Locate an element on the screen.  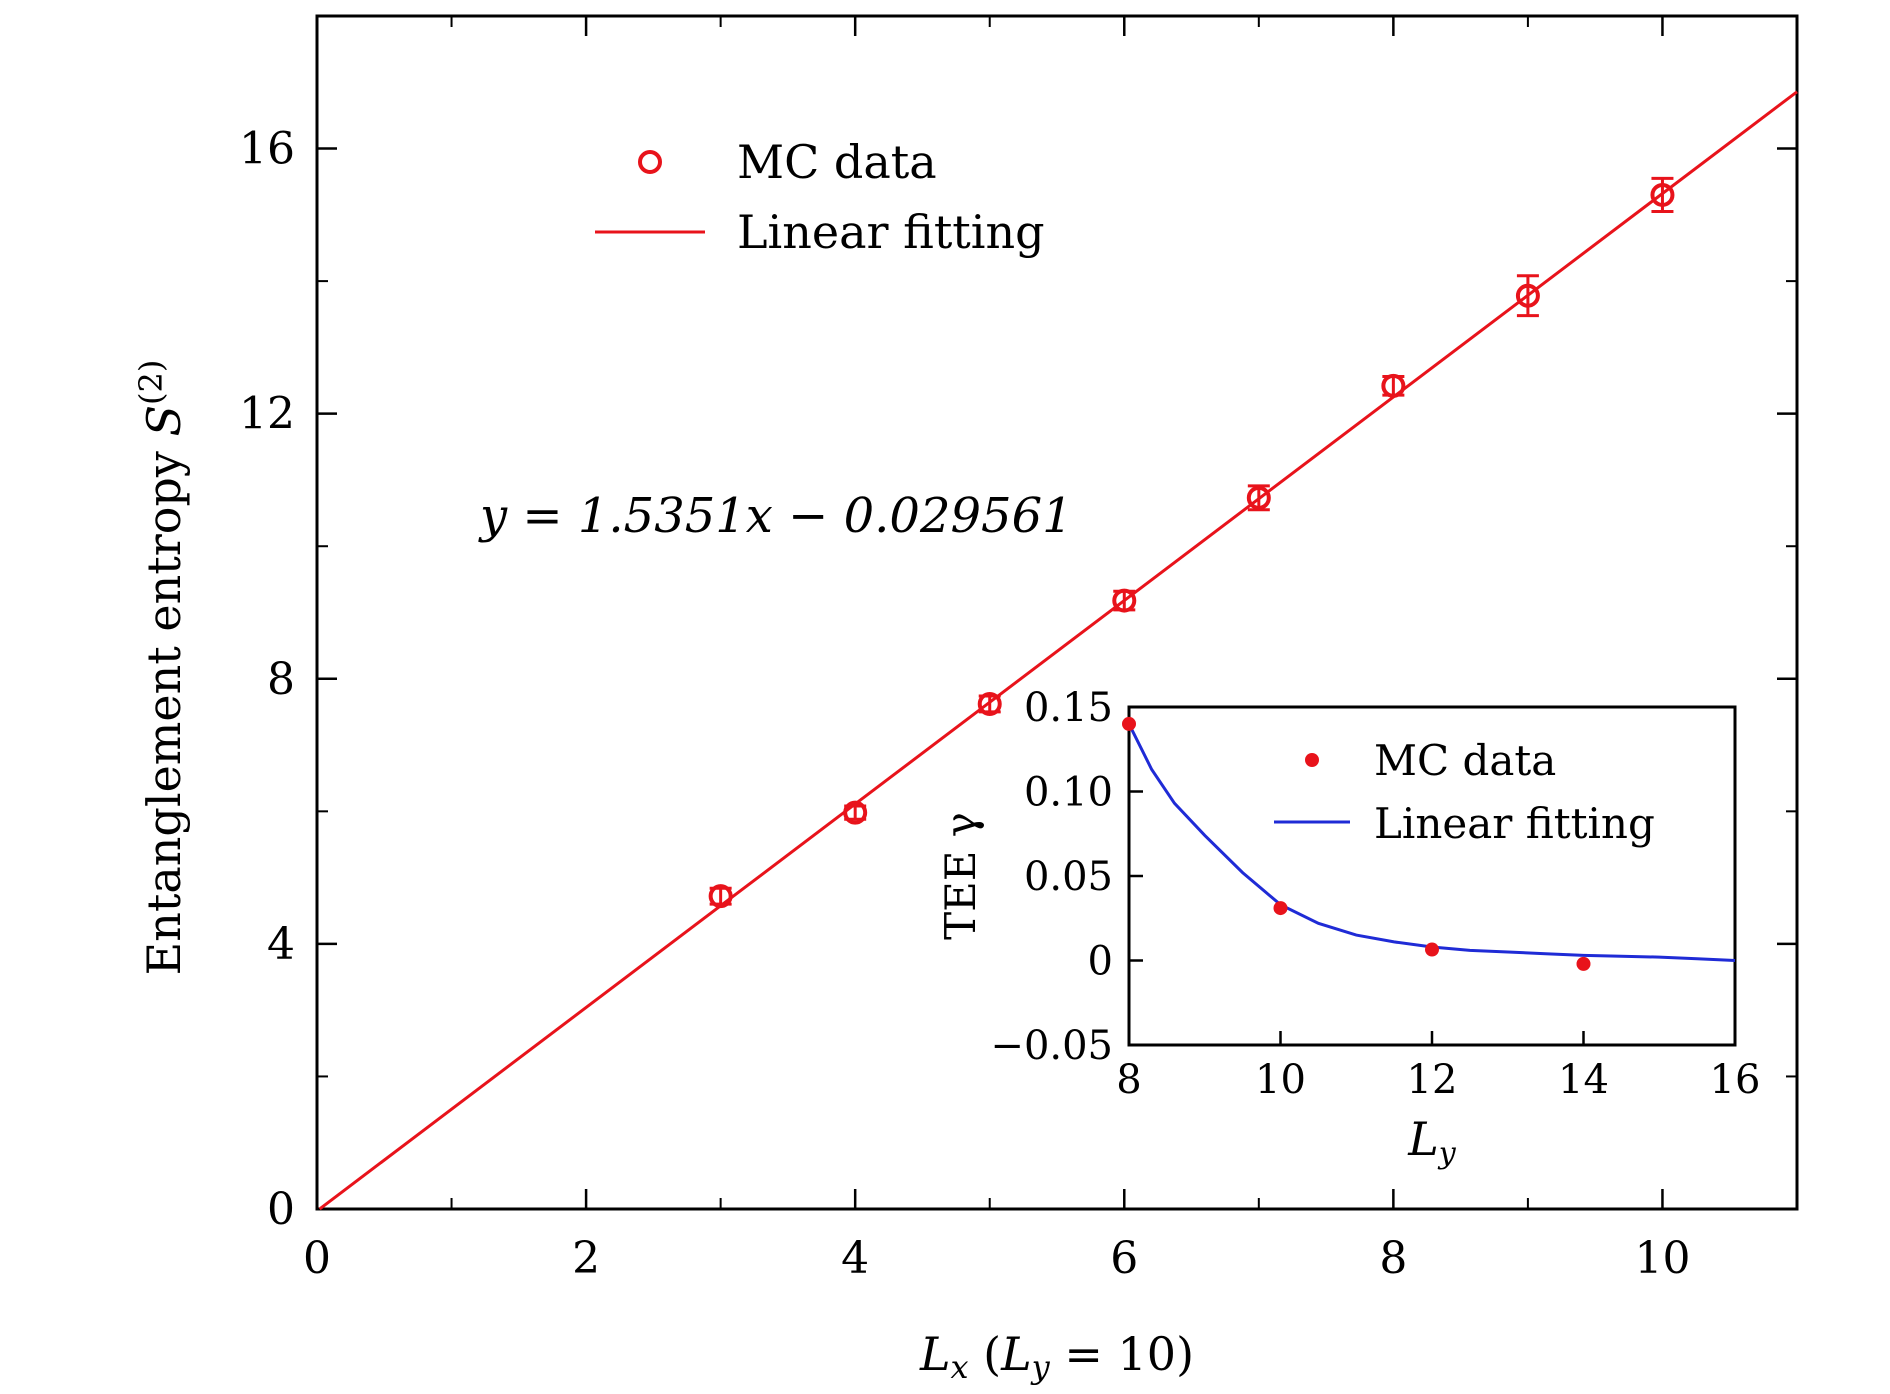
inset-x-tick-label: 16 is located at coordinates (1735, 1080).